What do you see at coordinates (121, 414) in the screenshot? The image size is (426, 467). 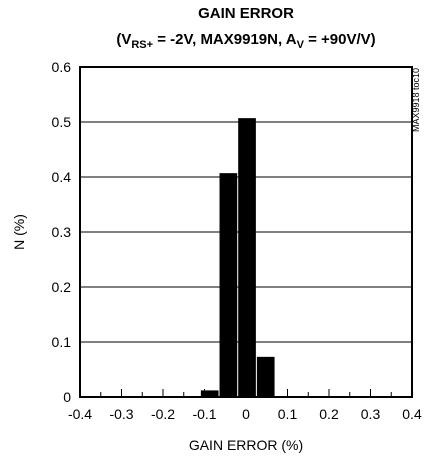 I see `x-tick-label: -0.3` at bounding box center [121, 414].